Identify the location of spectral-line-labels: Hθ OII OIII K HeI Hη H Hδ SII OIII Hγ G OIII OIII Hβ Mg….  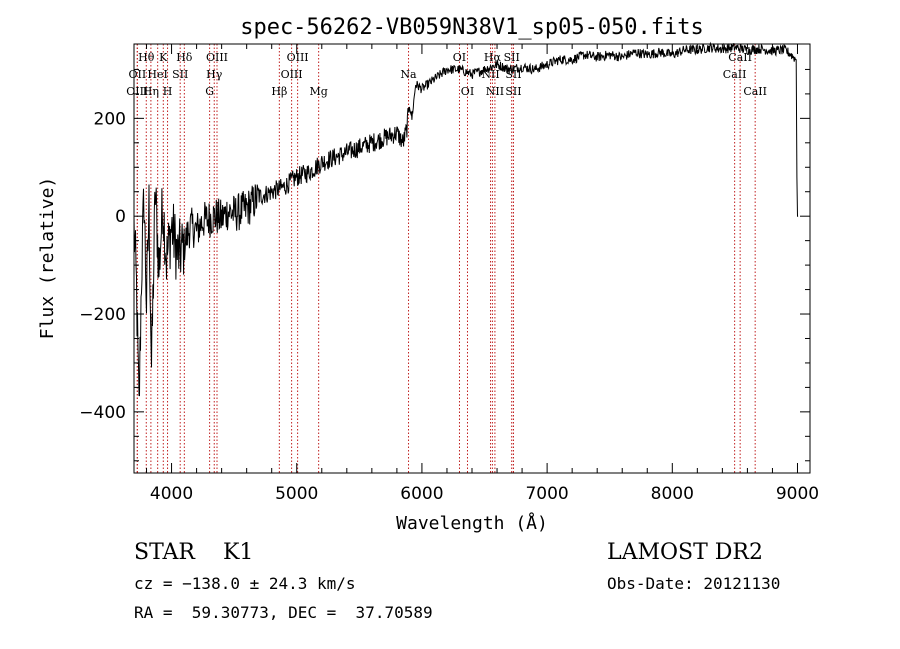
(446, 74).